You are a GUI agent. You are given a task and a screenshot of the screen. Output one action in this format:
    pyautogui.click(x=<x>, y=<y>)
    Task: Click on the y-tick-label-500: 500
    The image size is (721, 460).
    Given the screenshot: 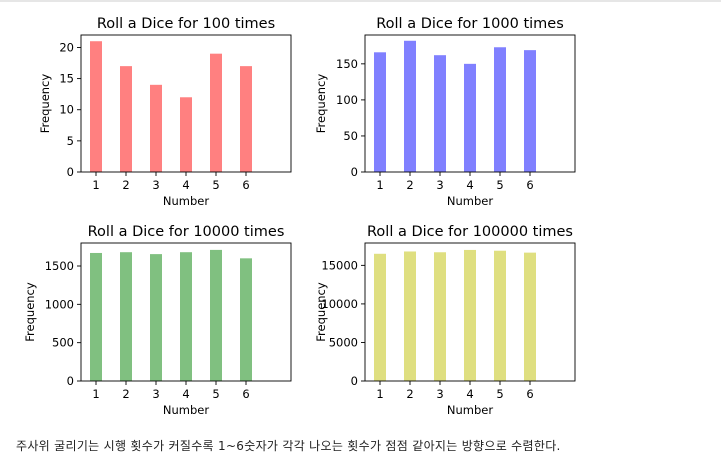 What is the action you would take?
    pyautogui.click(x=63, y=343)
    